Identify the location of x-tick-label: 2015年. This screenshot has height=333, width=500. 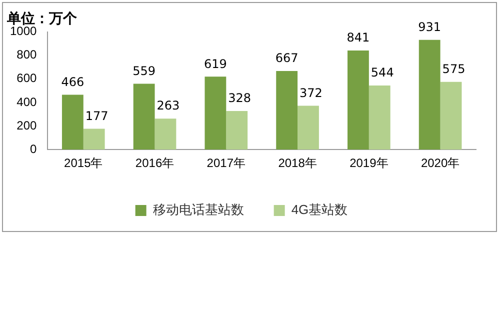
(83, 163).